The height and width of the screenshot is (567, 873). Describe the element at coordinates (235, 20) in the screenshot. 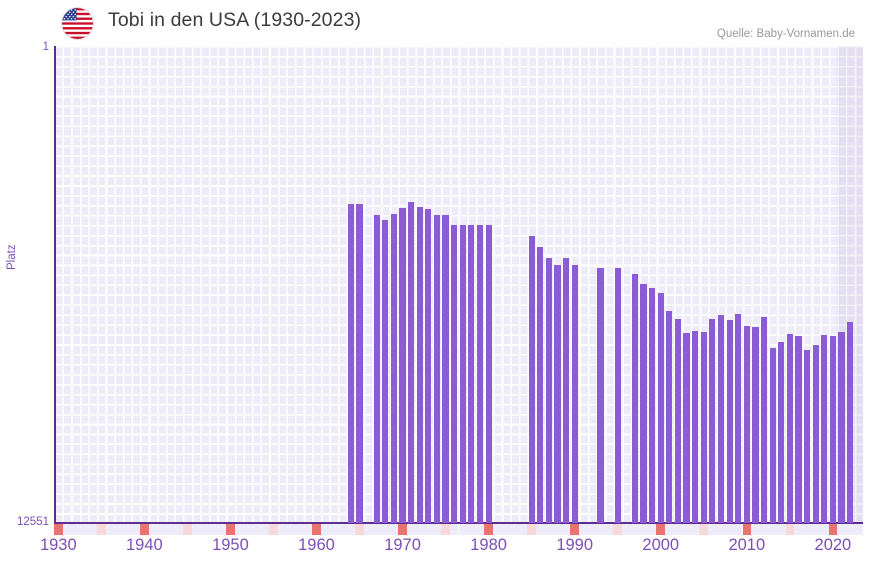

I see `page-title: Tobi in den USA (1930-2023)` at that location.